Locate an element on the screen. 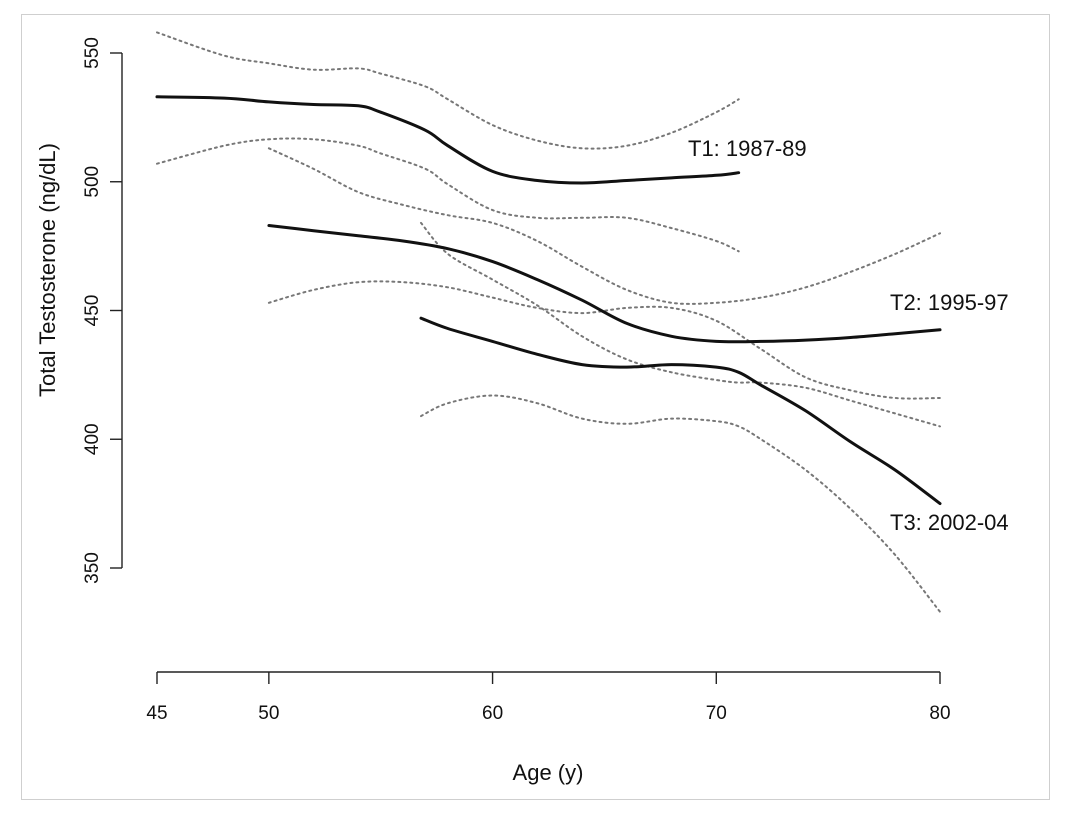 Image resolution: width=1072 pixels, height=816 pixels. series-2-label: T2: 1995-97 is located at coordinates (949, 302).